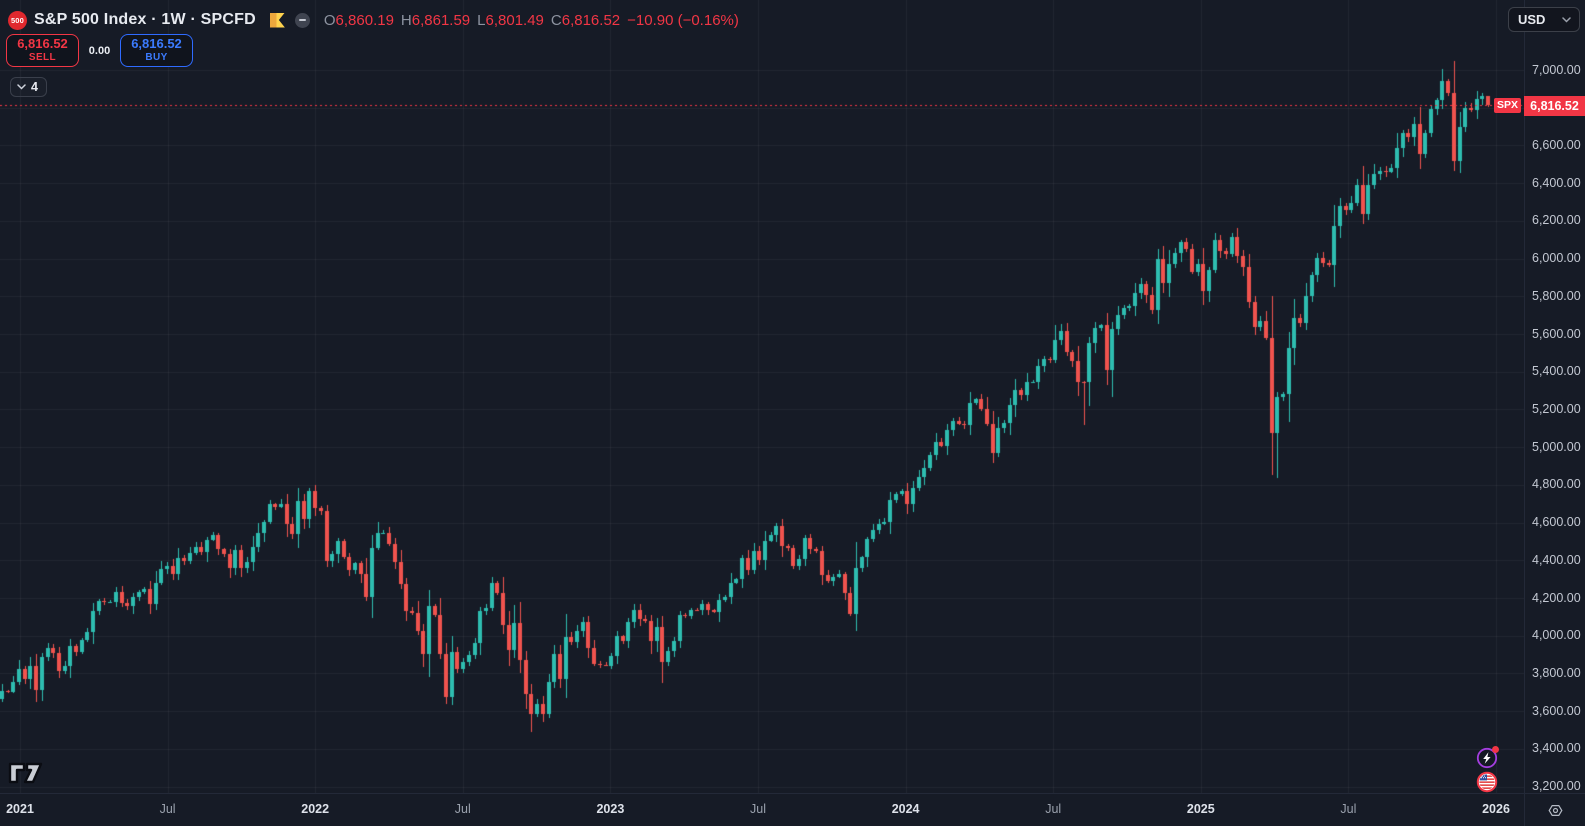 This screenshot has height=826, width=1585. Describe the element at coordinates (42, 44) in the screenshot. I see `sell-price: 6,816.52` at that location.